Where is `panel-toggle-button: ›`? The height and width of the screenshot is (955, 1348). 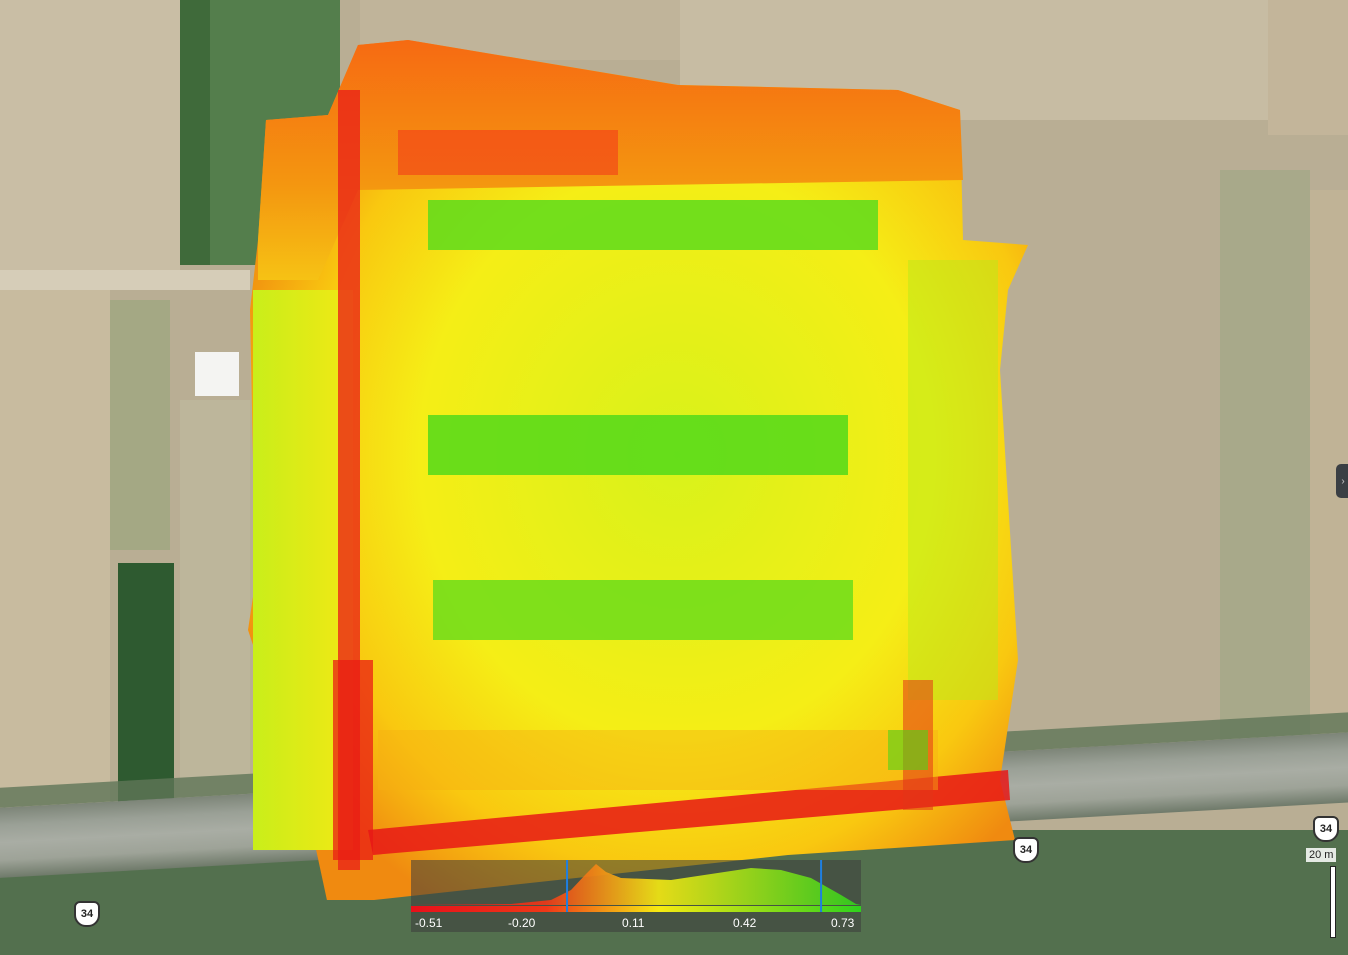 panel-toggle-button: › is located at coordinates (1342, 481).